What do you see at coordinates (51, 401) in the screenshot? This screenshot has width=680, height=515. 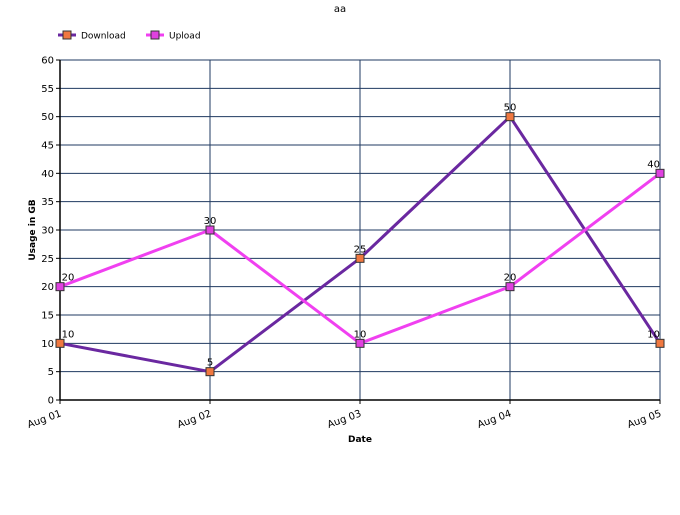 I see `y-tick-label: 0` at bounding box center [51, 401].